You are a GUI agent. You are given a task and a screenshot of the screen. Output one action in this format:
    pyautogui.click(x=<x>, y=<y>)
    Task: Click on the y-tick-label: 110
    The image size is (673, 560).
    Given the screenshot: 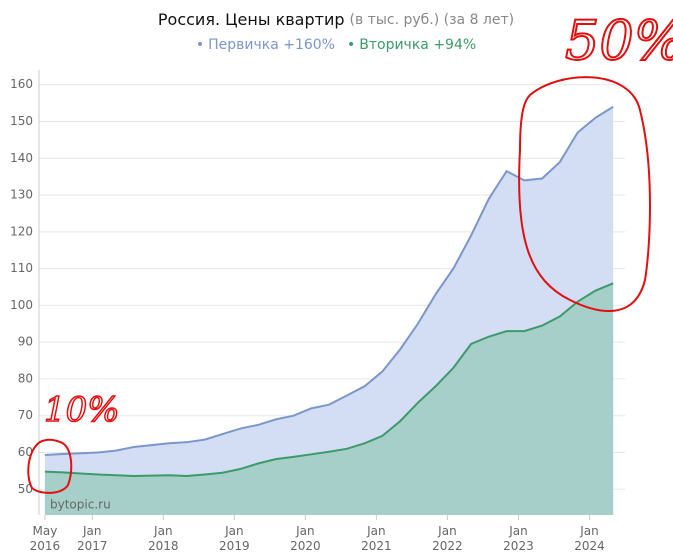 What is the action you would take?
    pyautogui.click(x=21, y=268)
    